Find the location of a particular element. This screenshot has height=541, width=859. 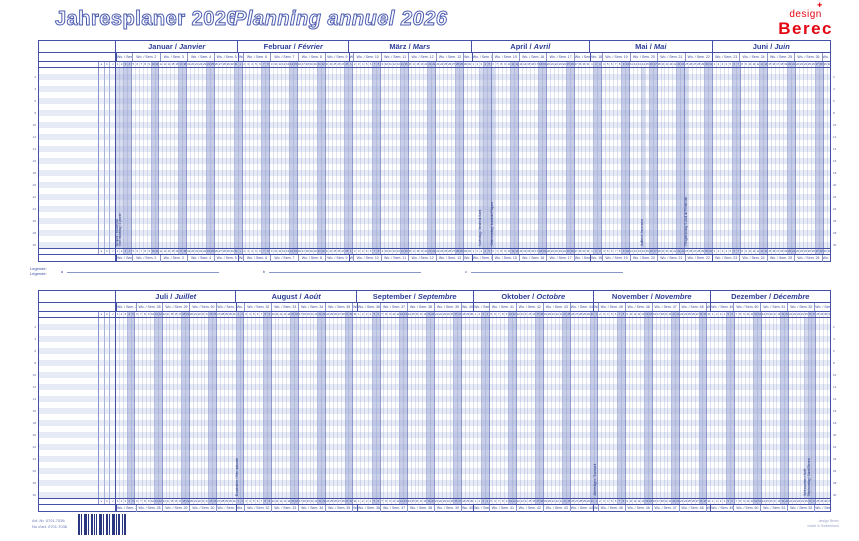

legend-write-line is located at coordinates (142, 273).